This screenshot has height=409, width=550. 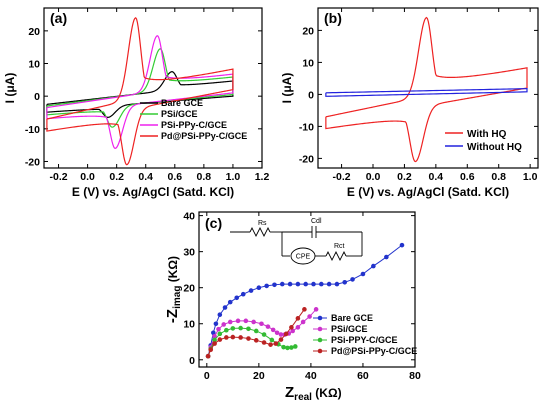 I want to click on panel-label: (a), so click(x=58, y=18).